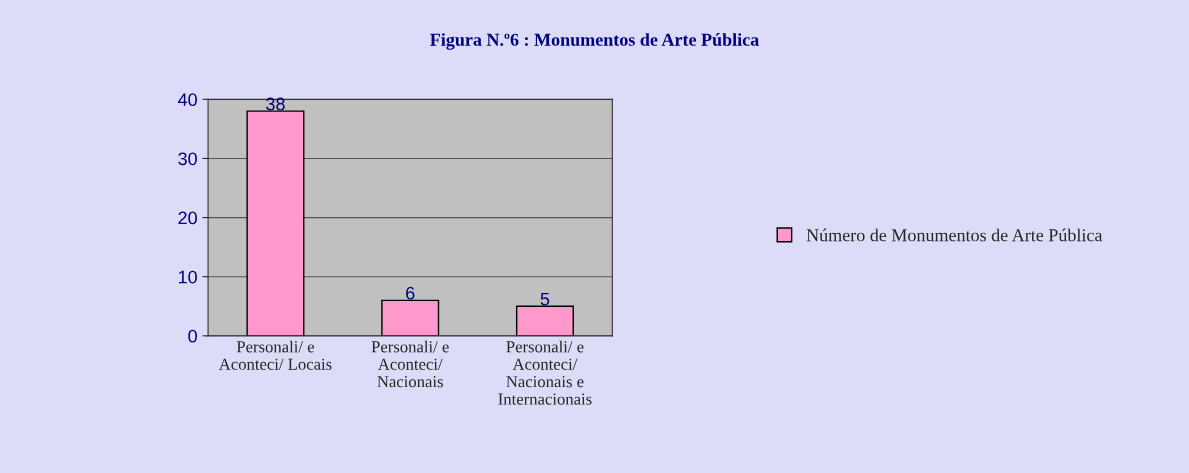 This screenshot has height=473, width=1189. I want to click on y-tick-label: 40, so click(187, 100).